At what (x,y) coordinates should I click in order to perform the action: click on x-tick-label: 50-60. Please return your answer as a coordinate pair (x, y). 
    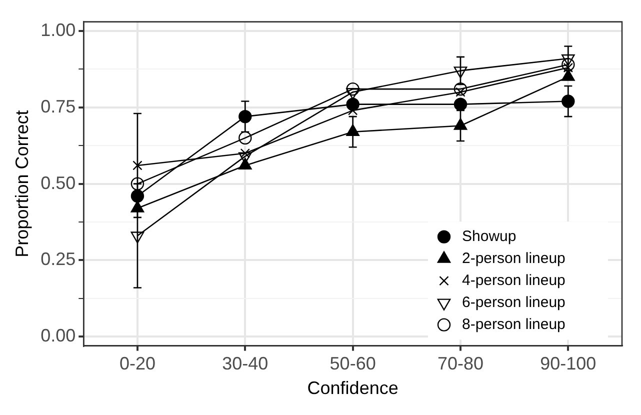
    Looking at the image, I should click on (353, 364).